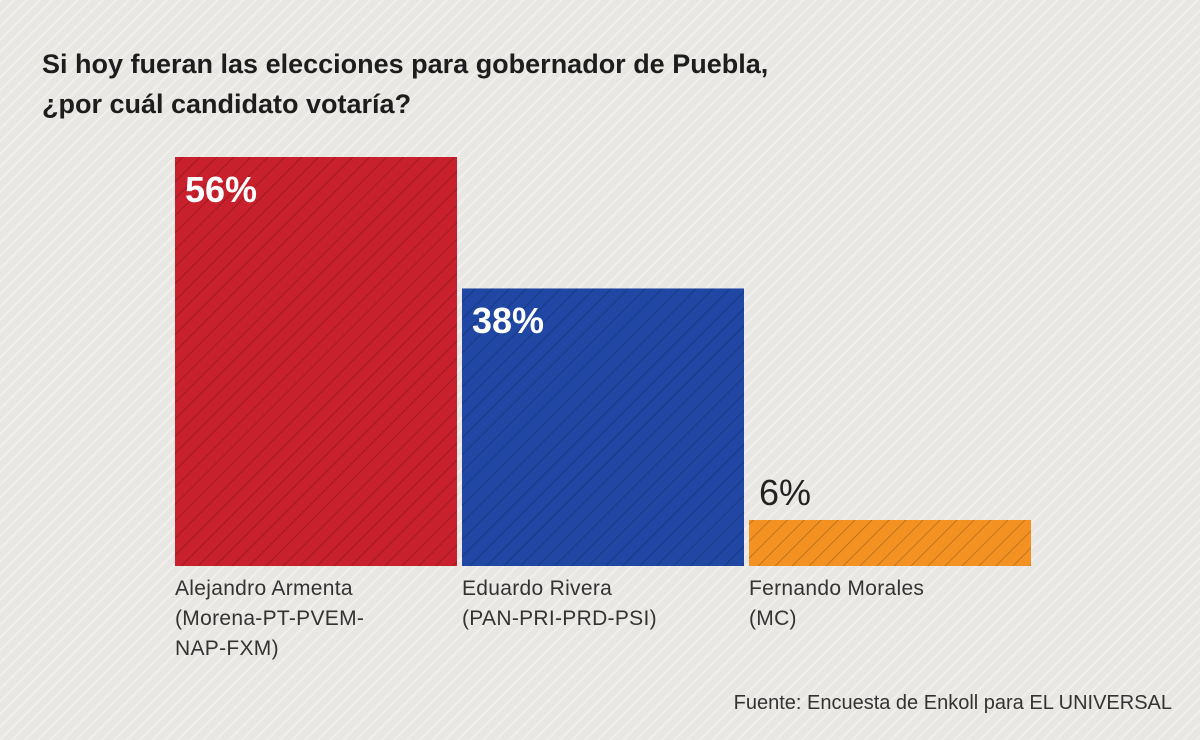  I want to click on category-label-3: Fernando Morales (MC), so click(836, 604).